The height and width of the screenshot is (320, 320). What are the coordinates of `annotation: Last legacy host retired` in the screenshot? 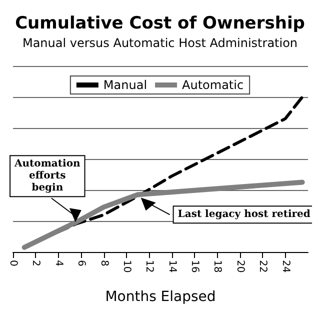 It's located at (244, 214).